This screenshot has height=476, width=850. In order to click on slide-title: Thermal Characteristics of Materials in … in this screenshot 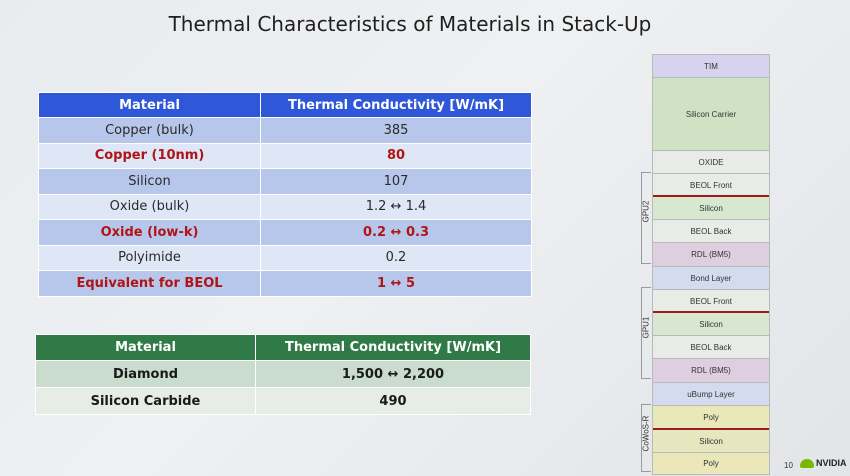, I will do `click(410, 24)`.